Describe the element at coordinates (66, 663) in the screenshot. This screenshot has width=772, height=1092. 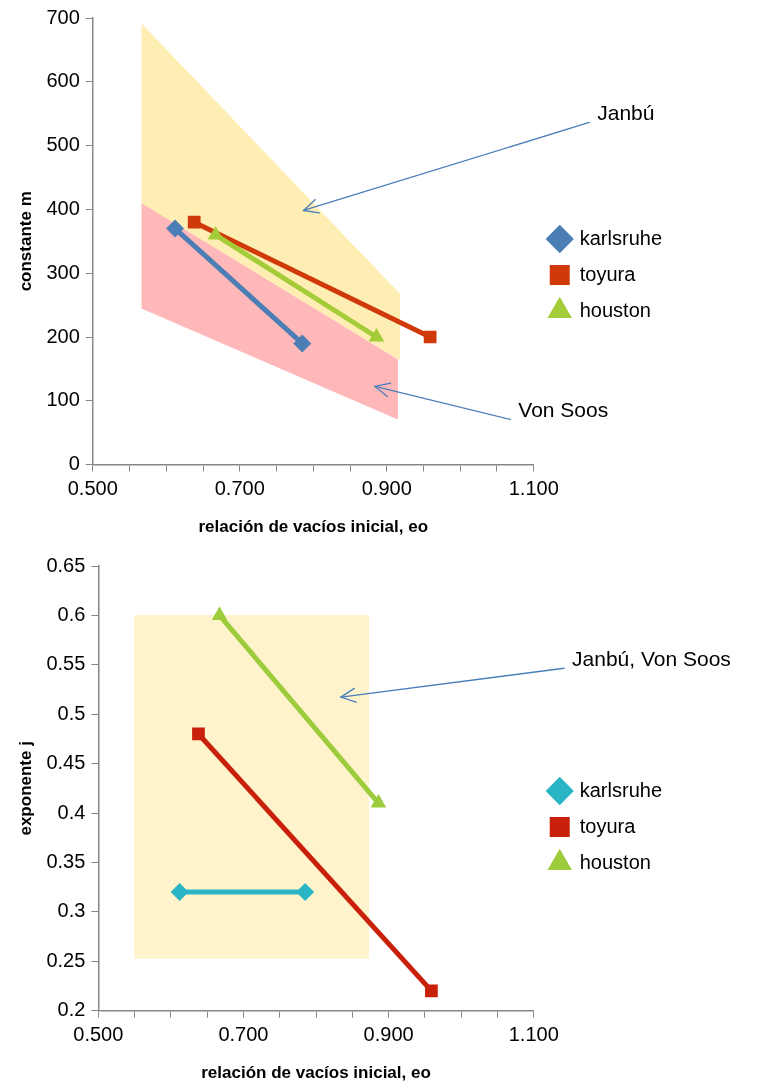
I see `y-tick-label: 0.55` at that location.